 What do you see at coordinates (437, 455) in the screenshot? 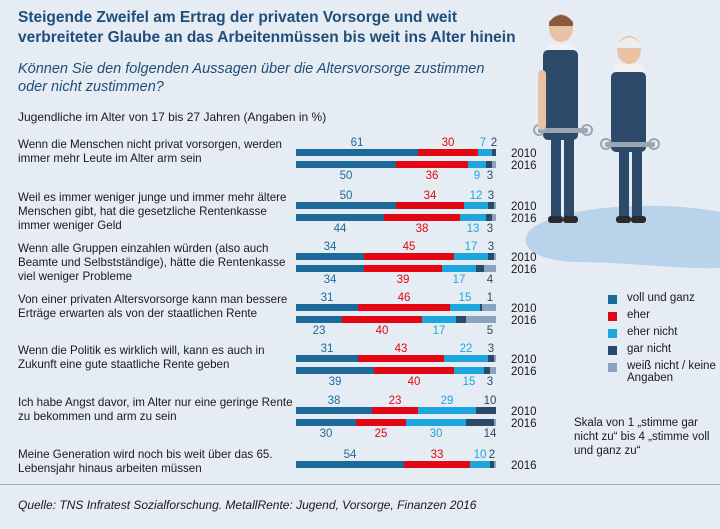
I see `data-label: 33` at bounding box center [437, 455].